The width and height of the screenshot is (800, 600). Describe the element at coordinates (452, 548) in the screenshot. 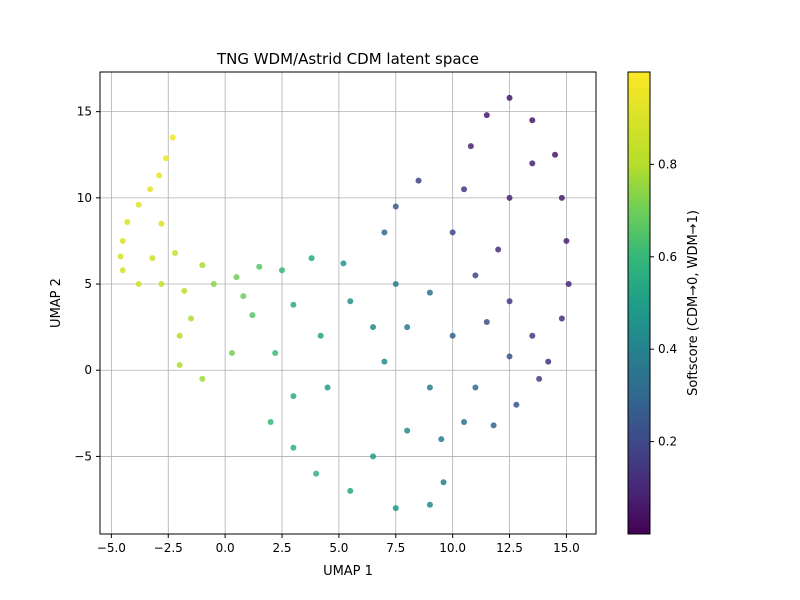

I see `x-tick-label: 10.0` at that location.